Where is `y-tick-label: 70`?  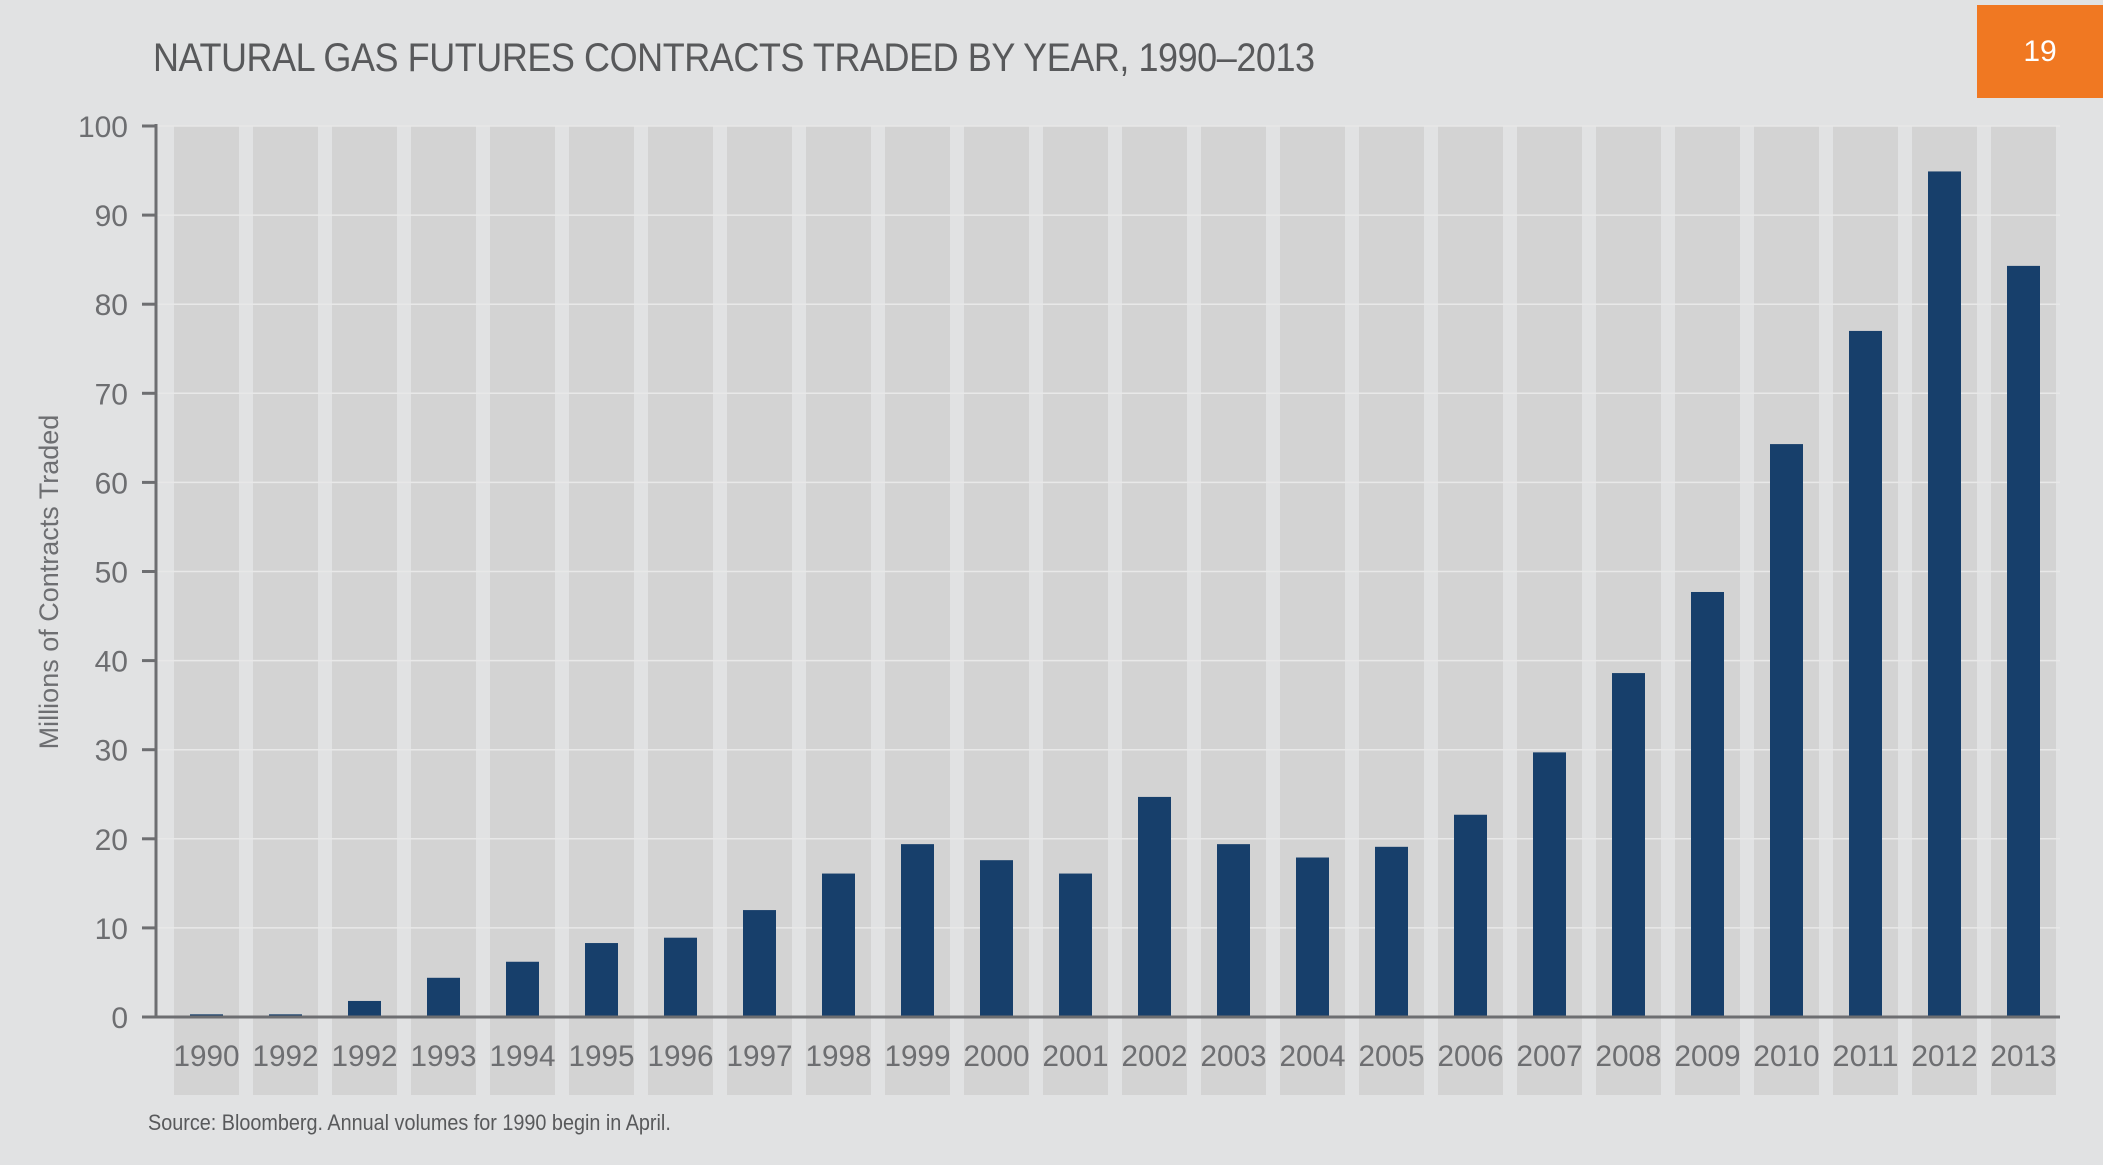 y-tick-label: 70 is located at coordinates (111, 394).